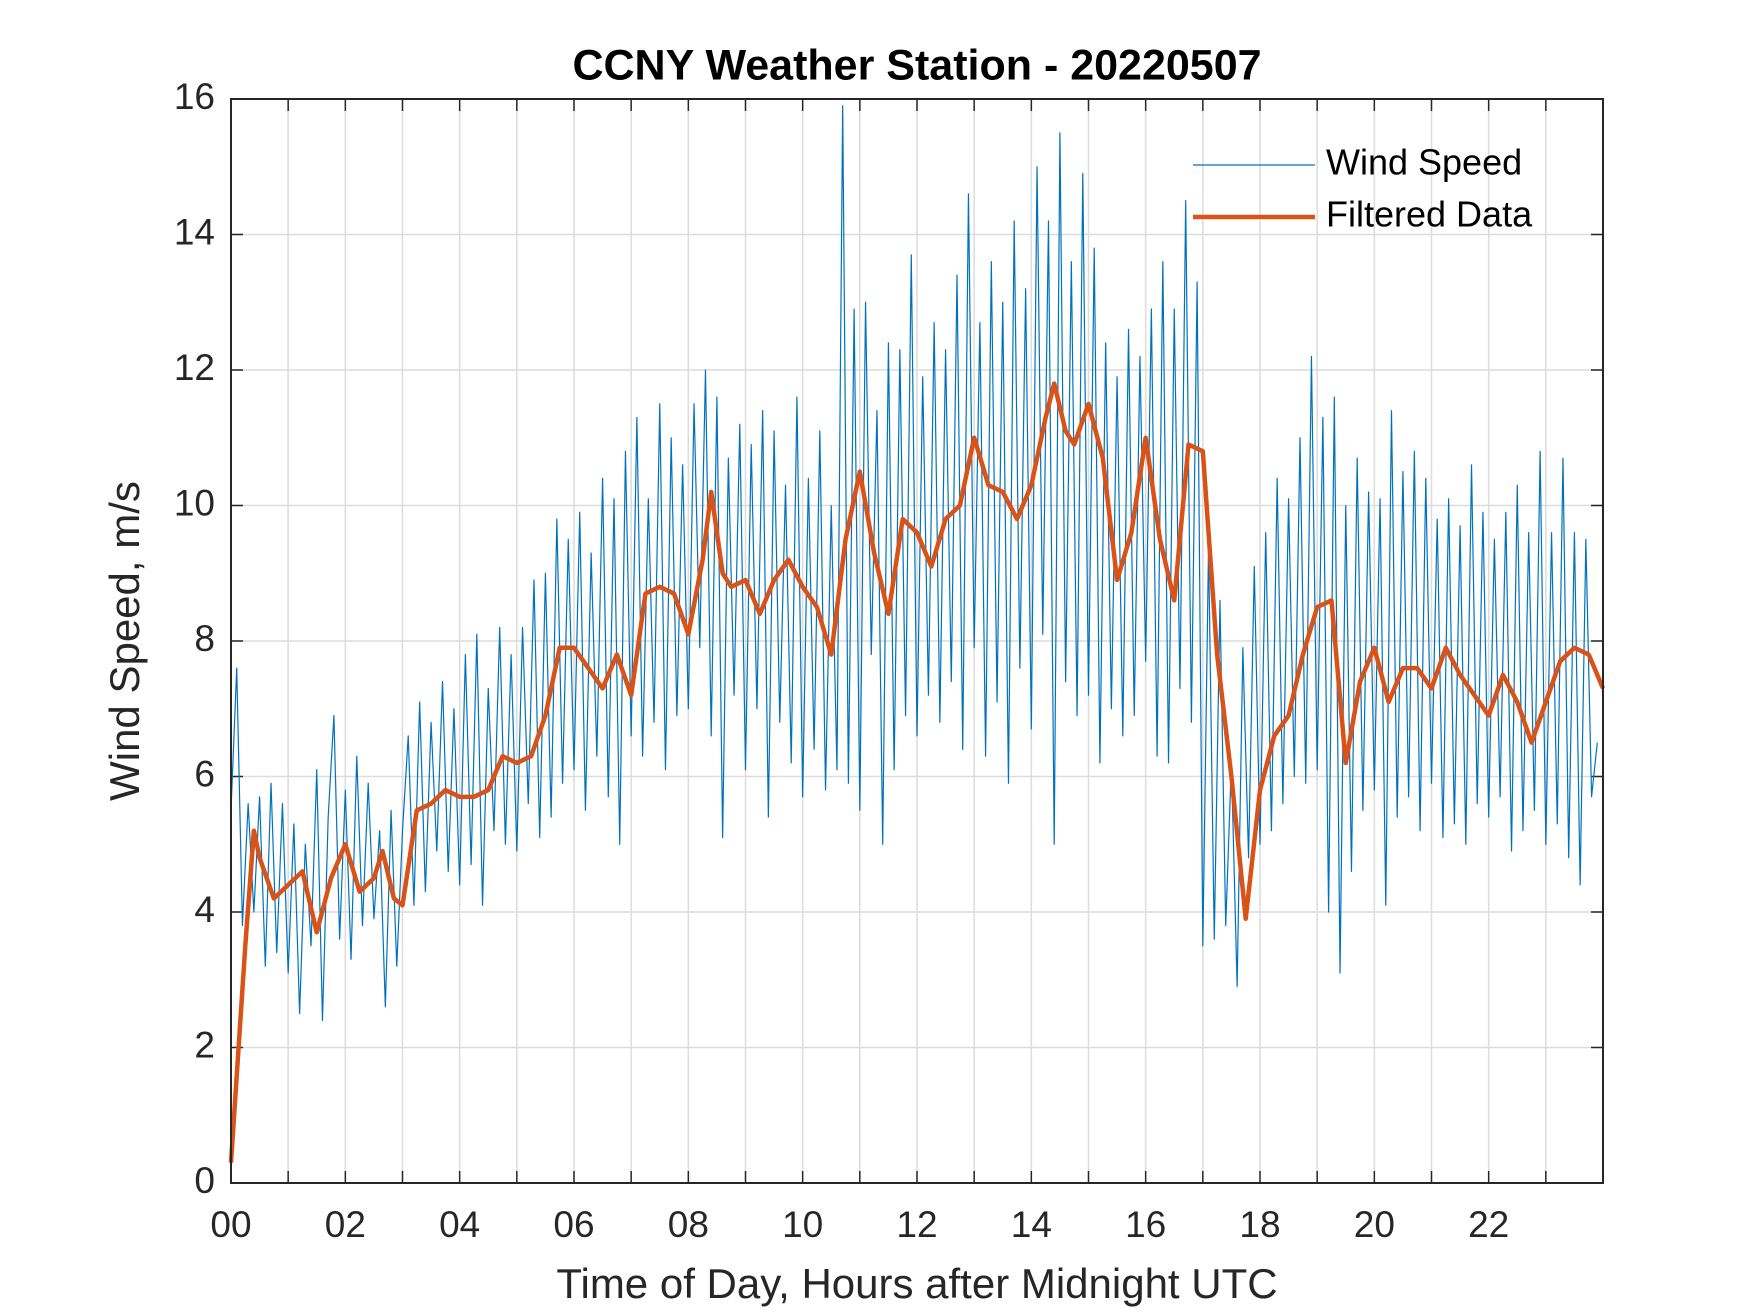 The width and height of the screenshot is (1750, 1313). I want to click on y-tick-label: 10, so click(194, 502).